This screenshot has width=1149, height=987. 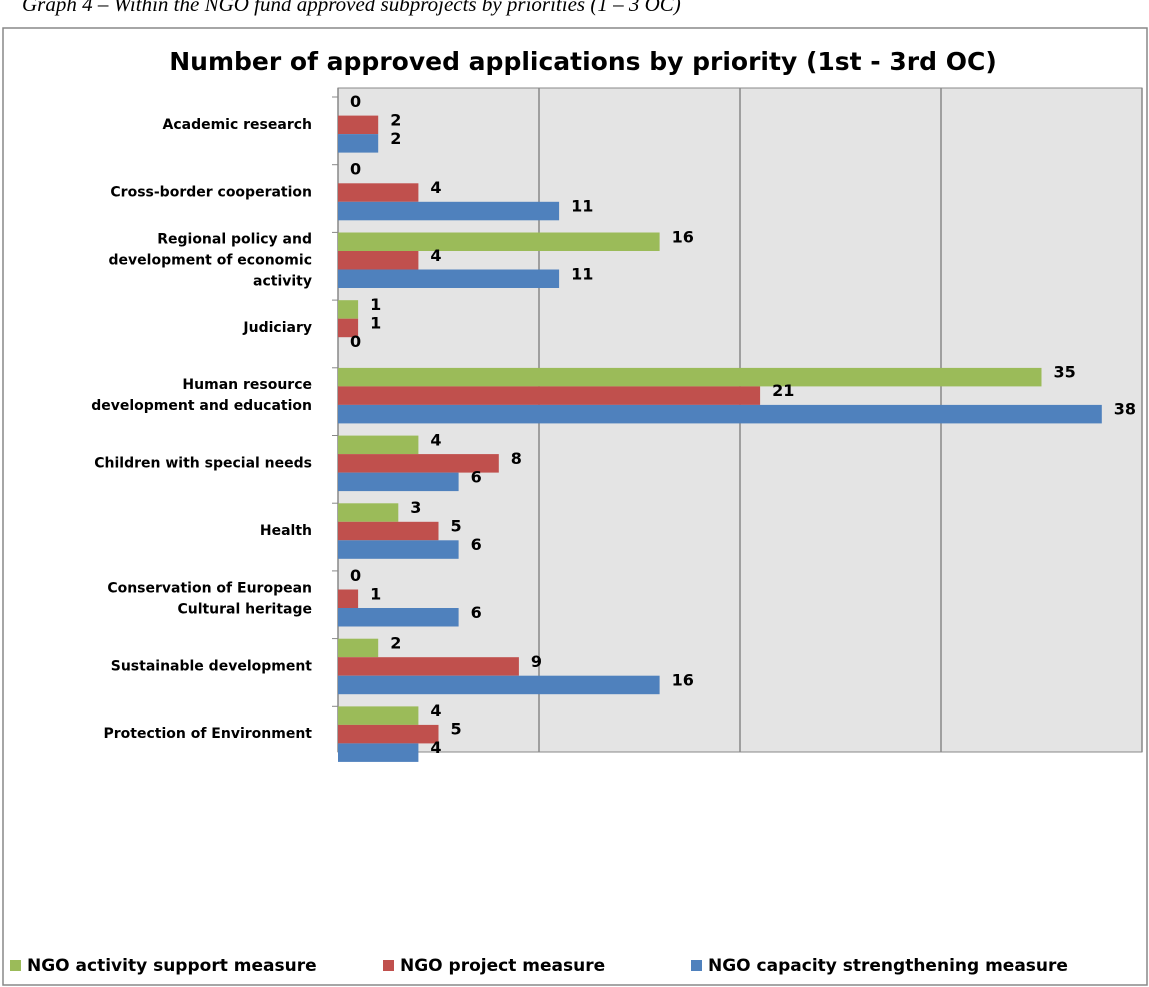 I want to click on category-label: Academic research, so click(x=237, y=125).